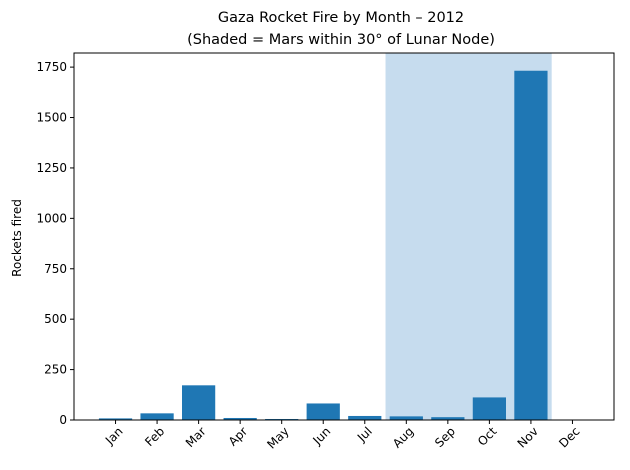 The image size is (630, 470). Describe the element at coordinates (489, 408) in the screenshot. I see `bar-oct` at that location.